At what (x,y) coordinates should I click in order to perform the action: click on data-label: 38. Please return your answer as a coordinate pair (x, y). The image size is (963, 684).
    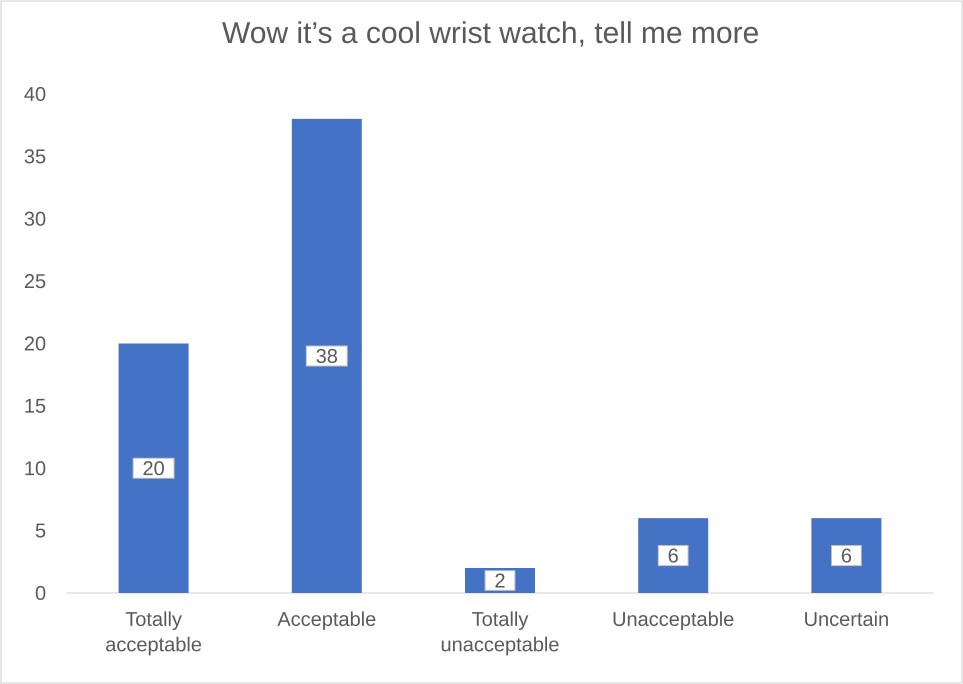
    Looking at the image, I should click on (327, 356).